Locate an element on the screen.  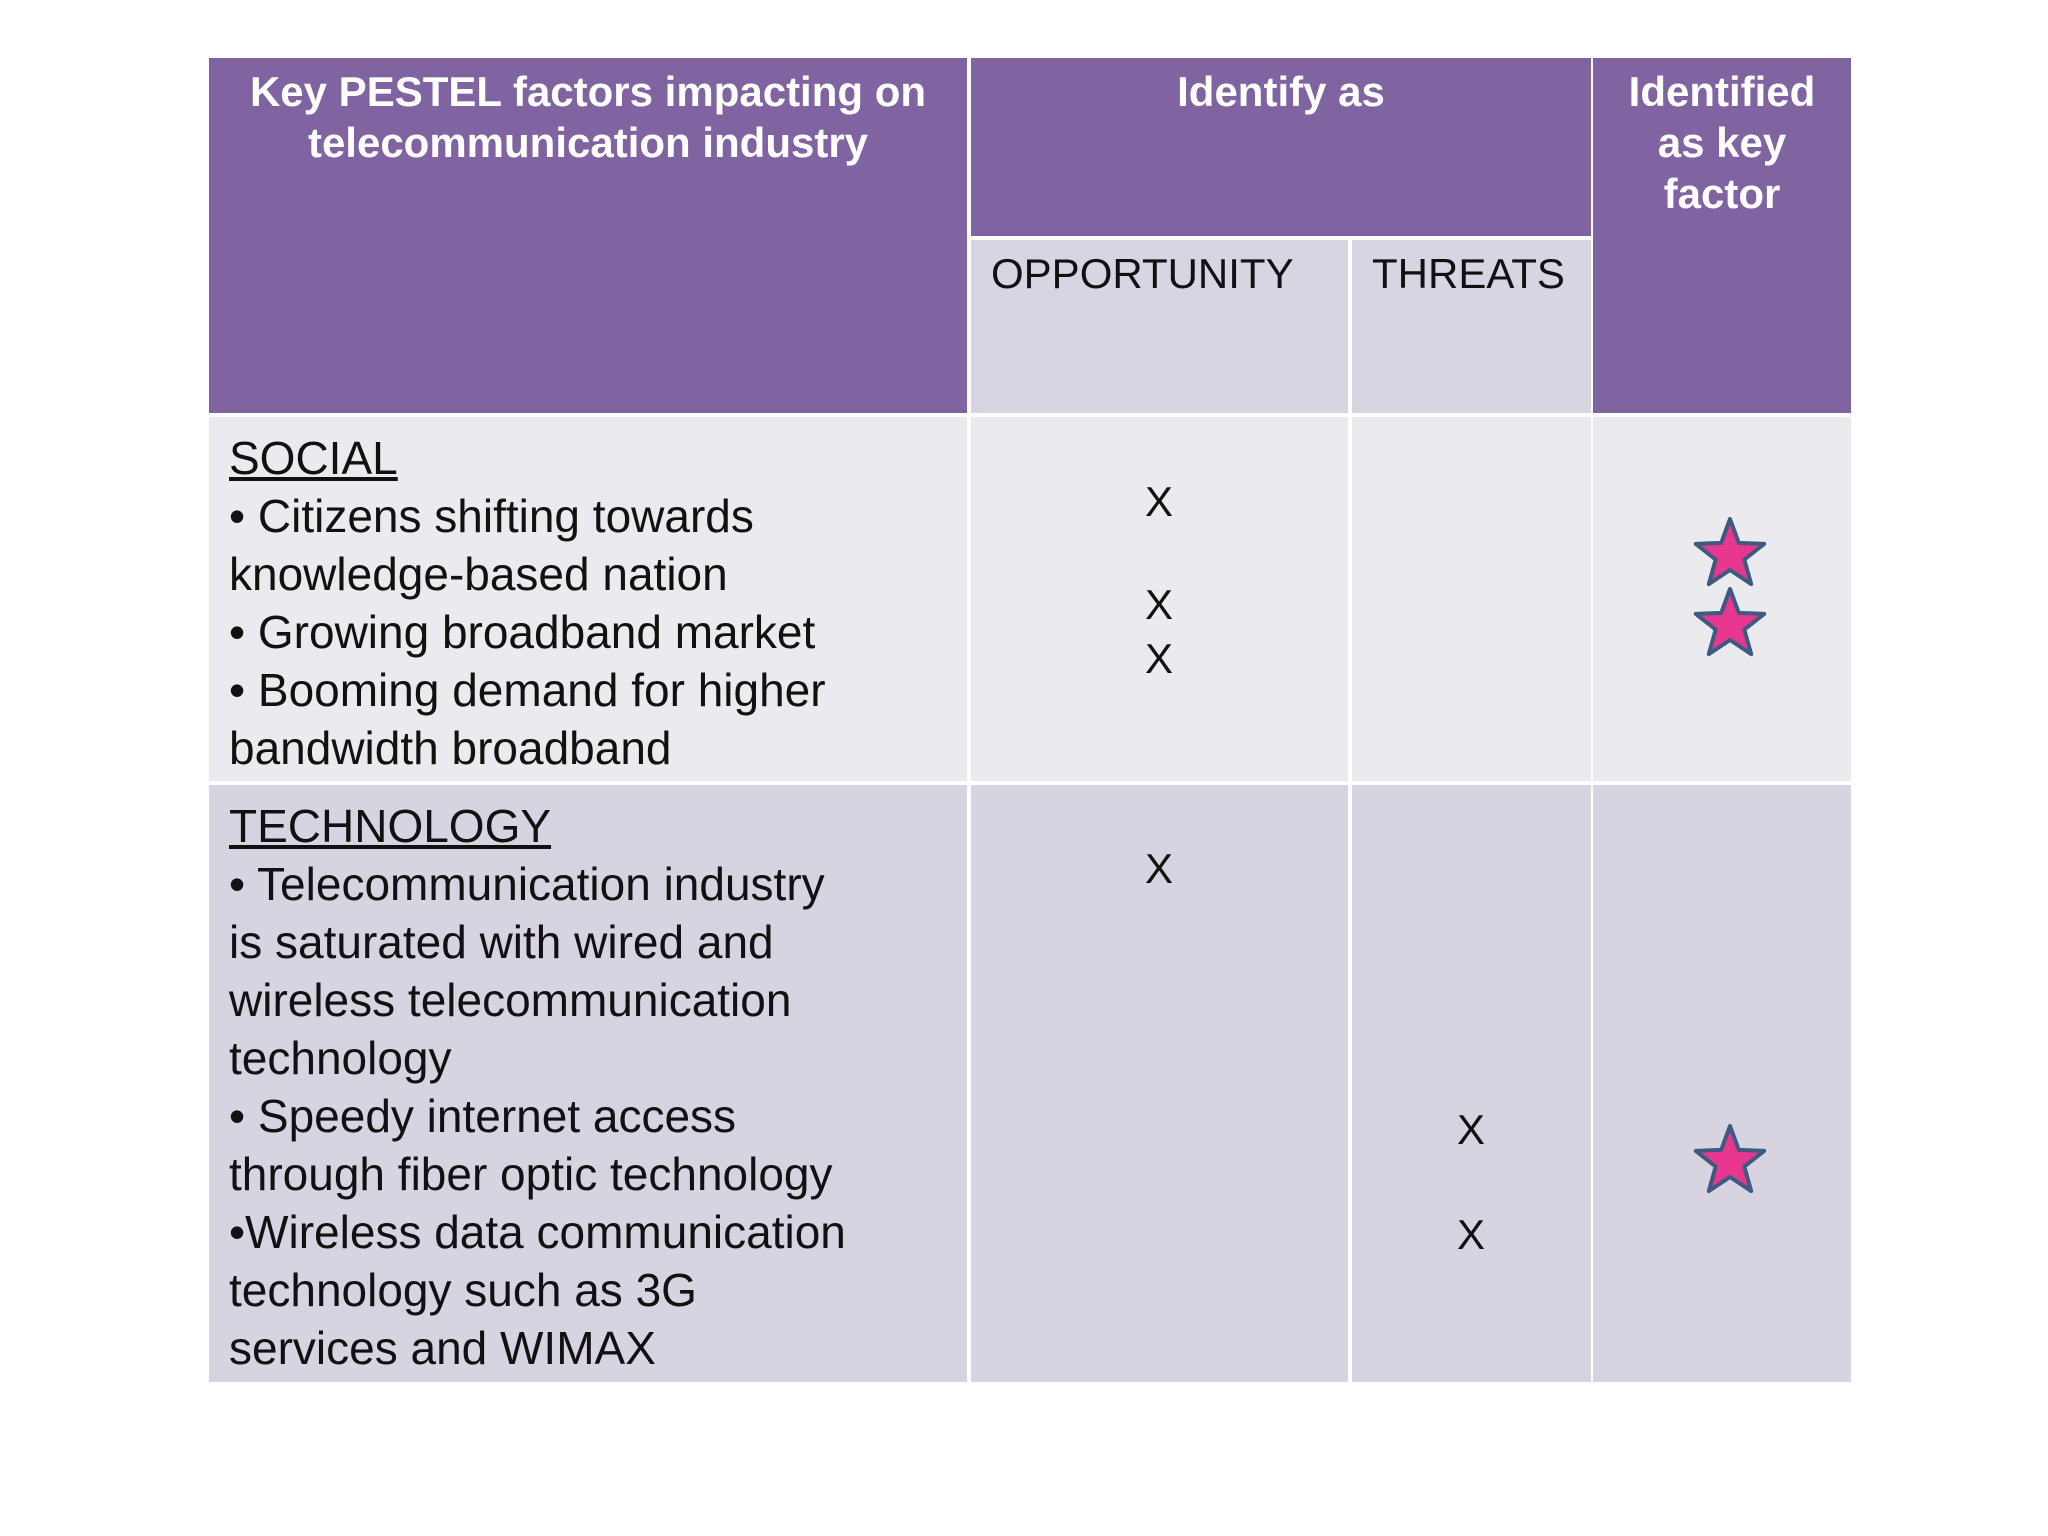
line: • Citizens shifting towards is located at coordinates (491, 516).